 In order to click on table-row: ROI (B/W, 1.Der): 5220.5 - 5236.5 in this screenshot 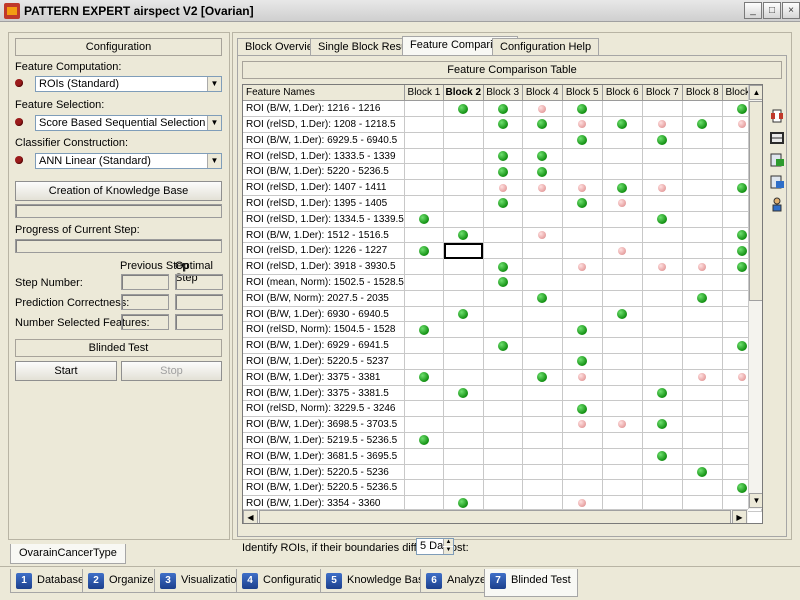, I will do `click(502, 488)`.